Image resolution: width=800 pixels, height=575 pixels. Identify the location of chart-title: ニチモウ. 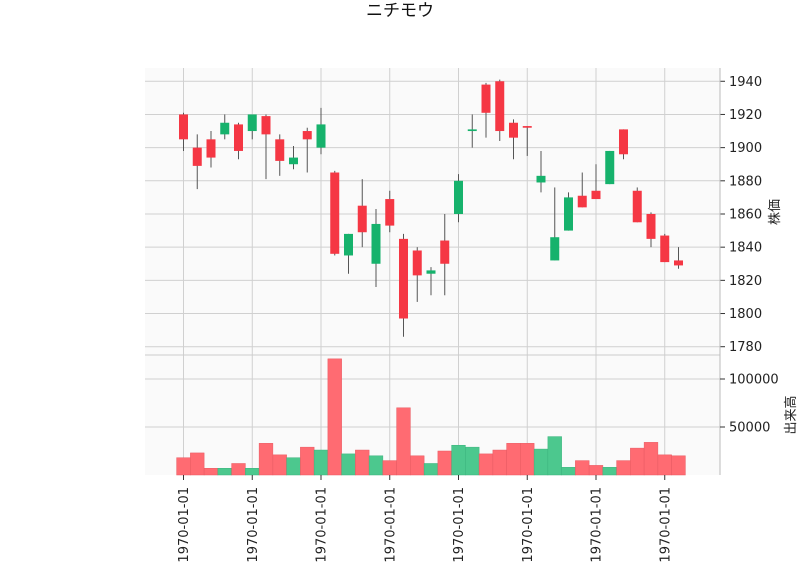
(400, 11).